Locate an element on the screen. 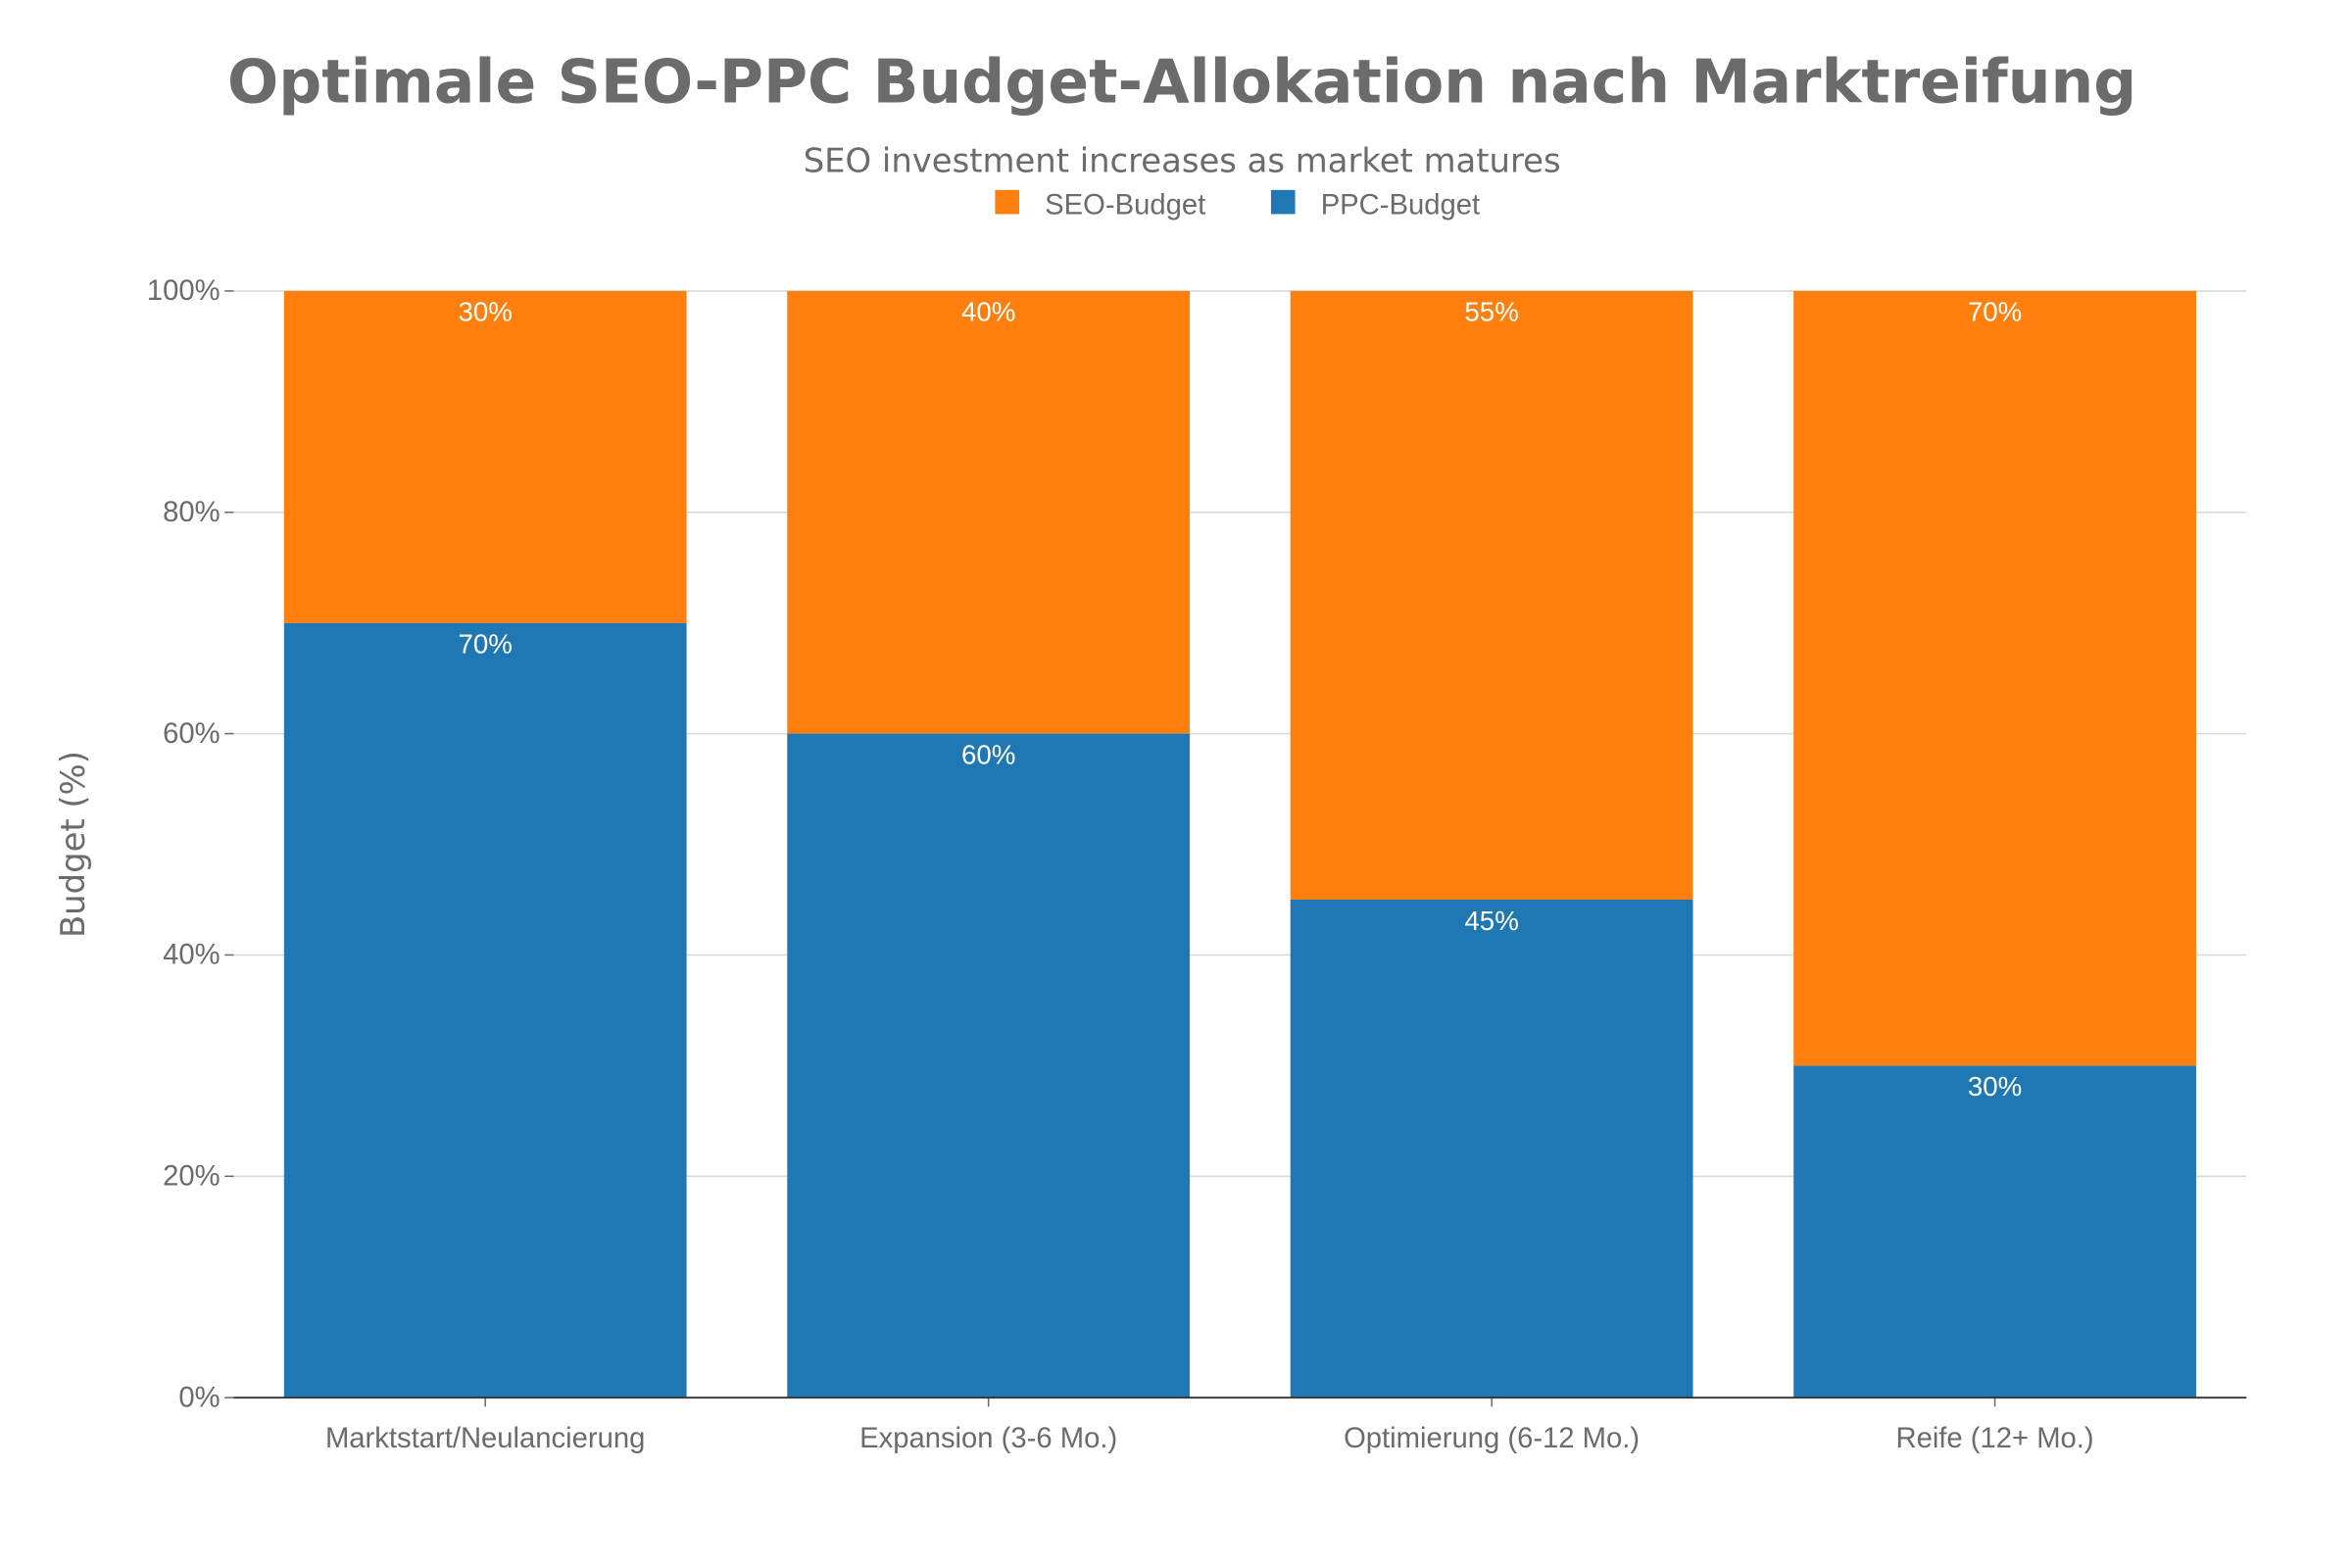 The height and width of the screenshot is (1568, 2352). y-tick-label: 0% is located at coordinates (199, 1397).